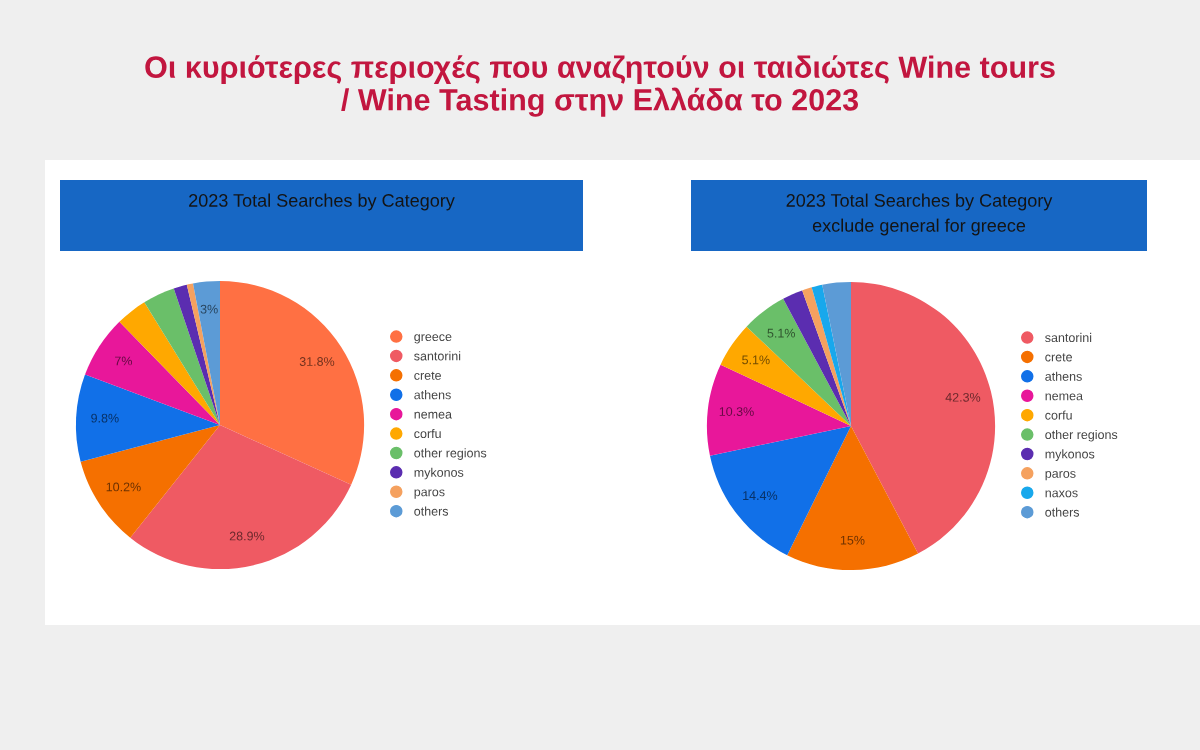  I want to click on data-label: 42.3%, so click(963, 397).